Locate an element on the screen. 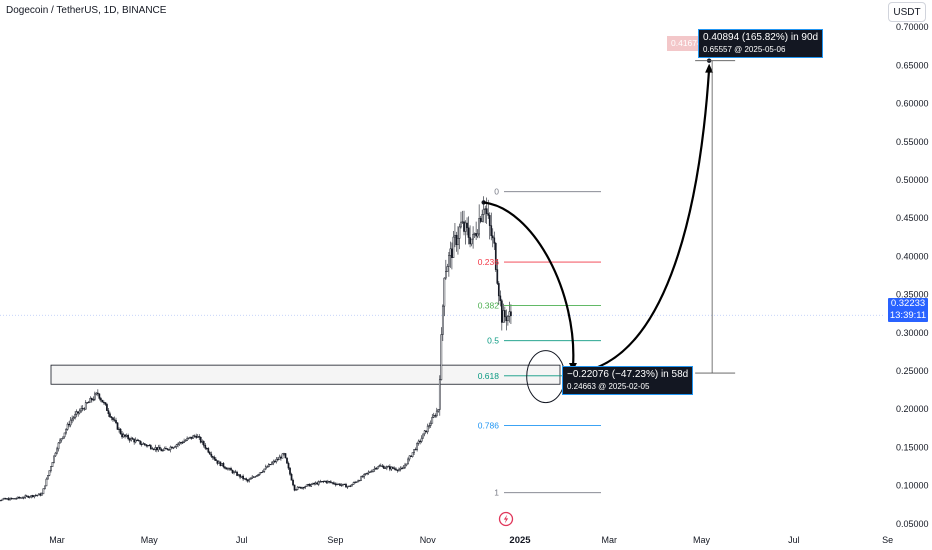  support-zone is located at coordinates (305, 374).